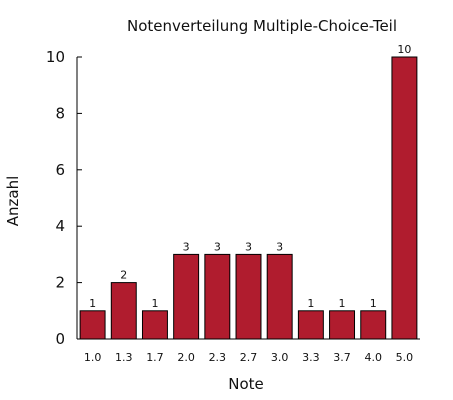 Image resolution: width=453 pixels, height=400 pixels. What do you see at coordinates (60, 170) in the screenshot?
I see `y-tick-label: 6` at bounding box center [60, 170].